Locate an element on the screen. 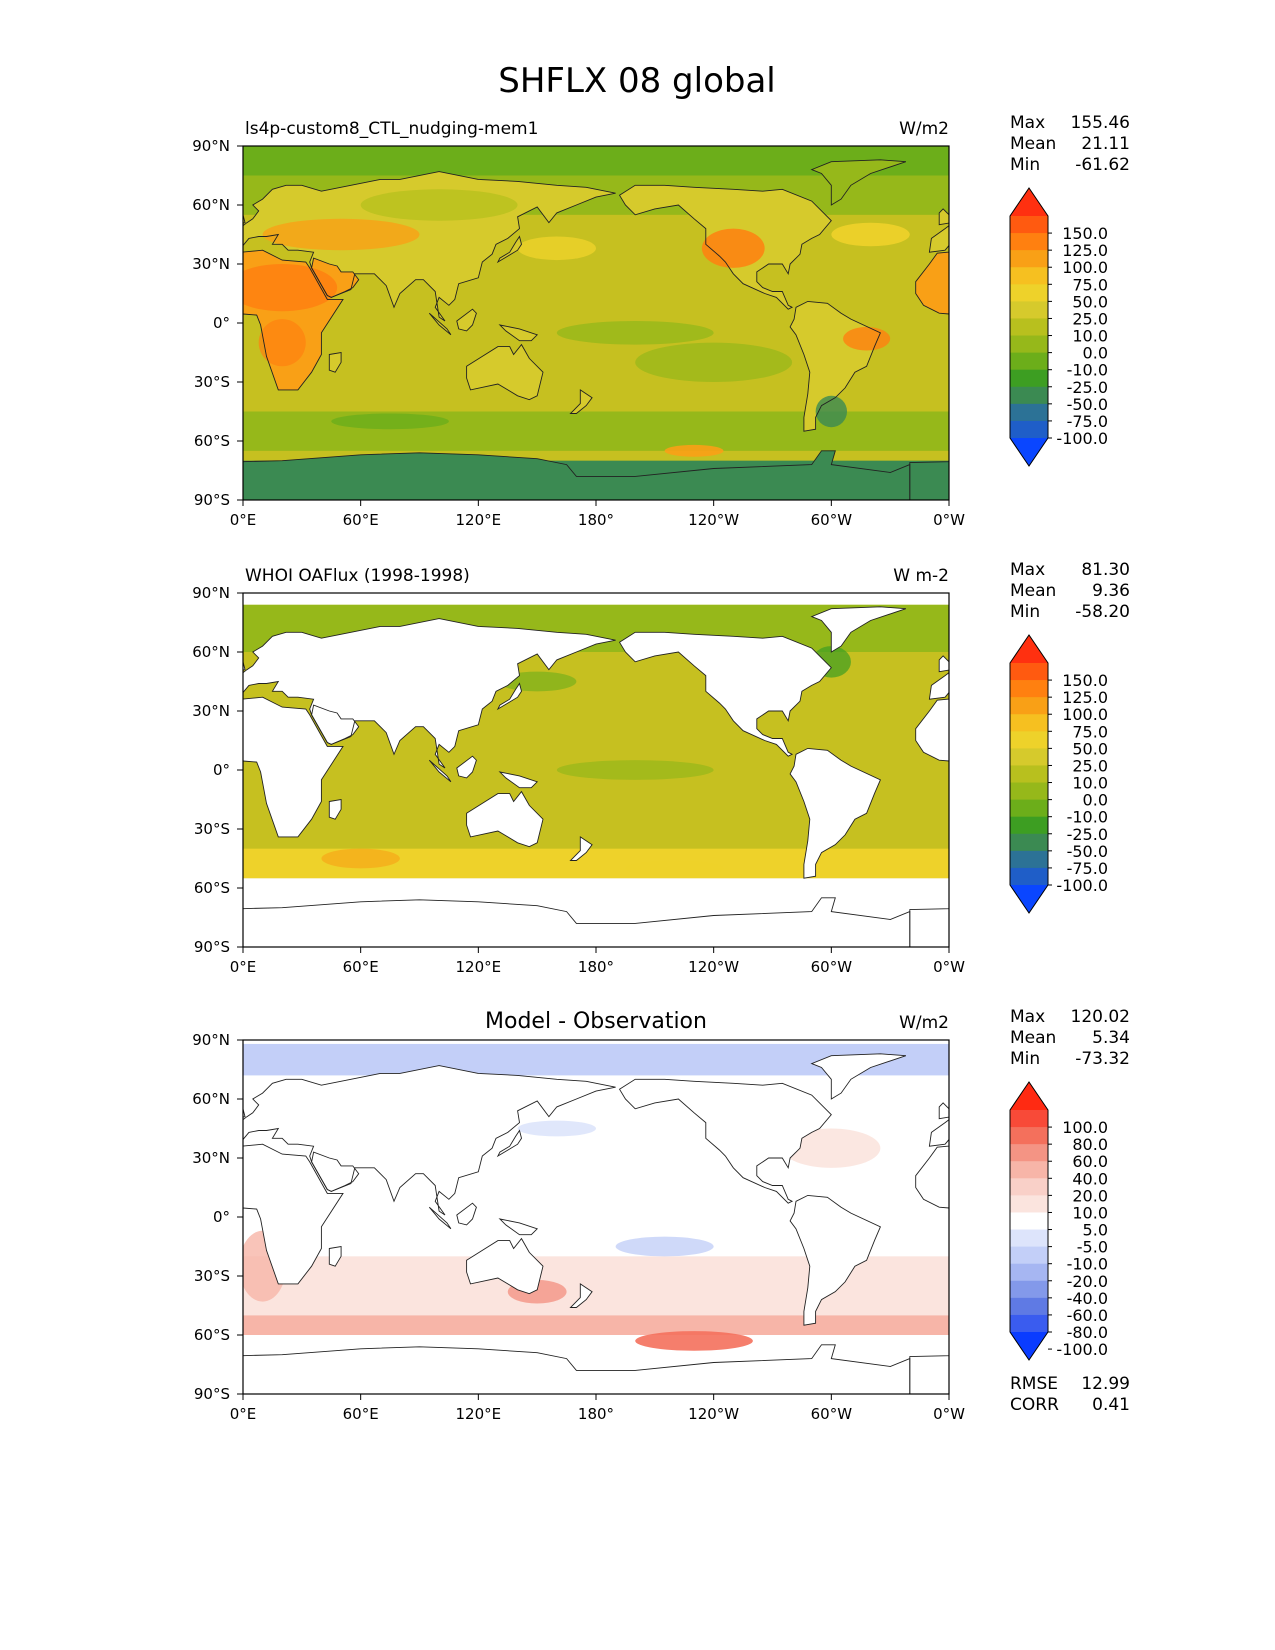 The height and width of the screenshot is (1650, 1275). field-npac is located at coordinates (556, 248).